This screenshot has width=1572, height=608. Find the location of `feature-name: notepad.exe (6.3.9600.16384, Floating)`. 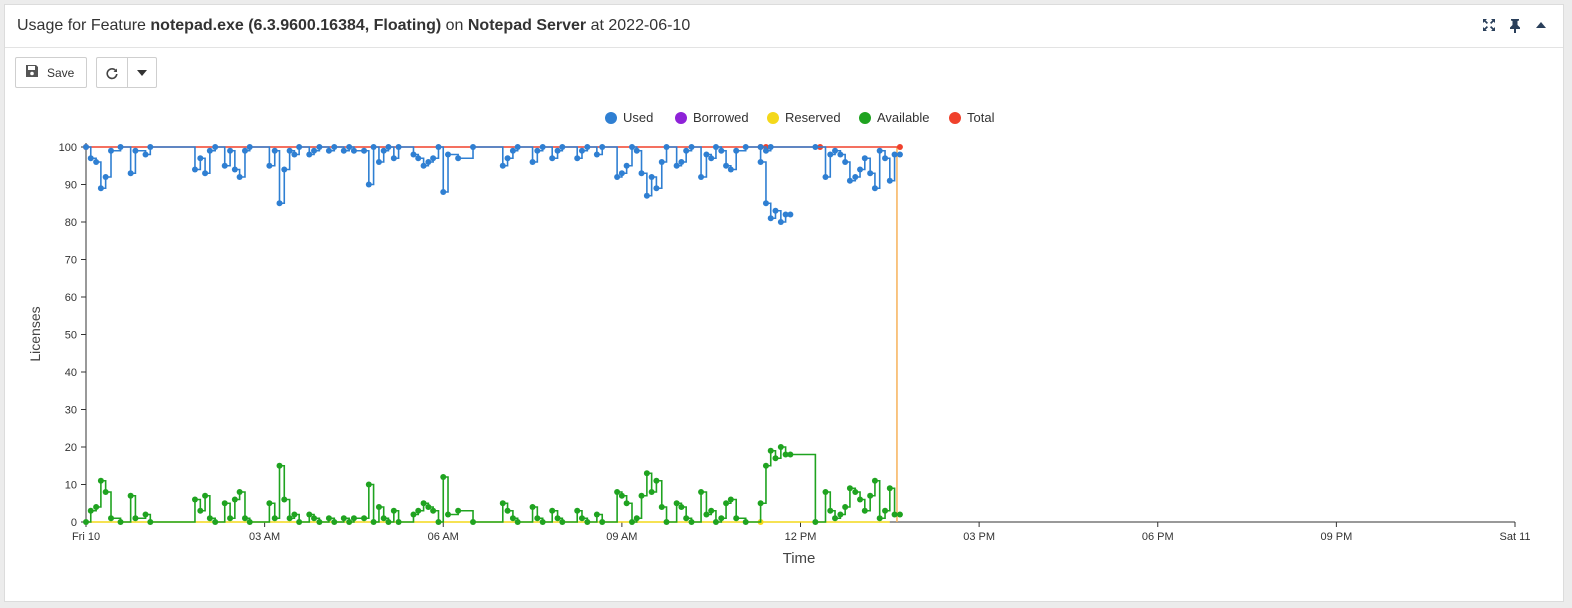

feature-name: notepad.exe (6.3.9600.16384, Floating) is located at coordinates (296, 25).